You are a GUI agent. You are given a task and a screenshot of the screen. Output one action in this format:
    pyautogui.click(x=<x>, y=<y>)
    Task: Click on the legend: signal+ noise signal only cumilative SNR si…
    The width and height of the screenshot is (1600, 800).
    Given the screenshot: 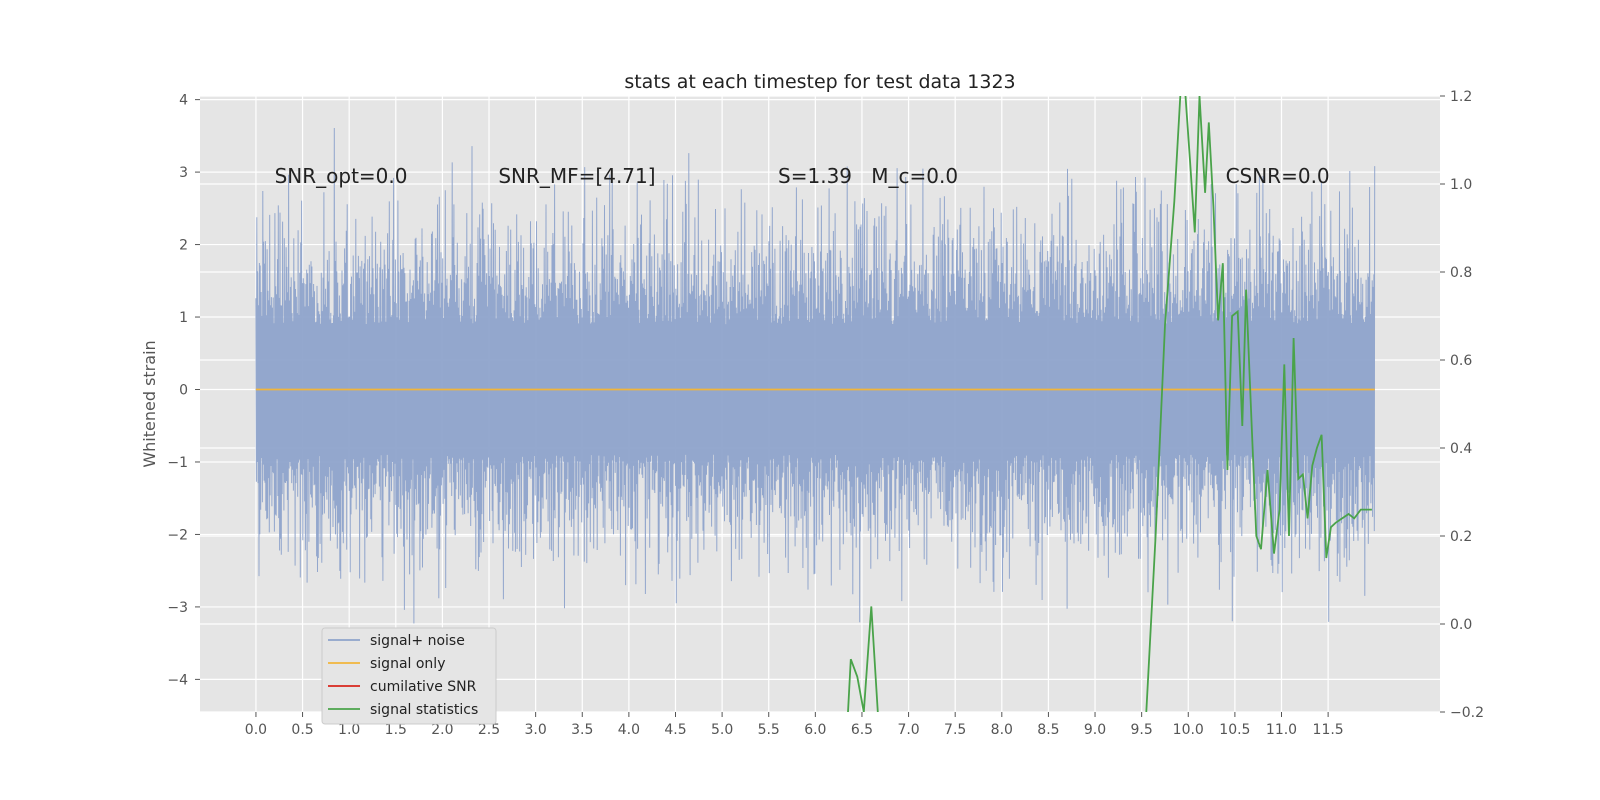 What is the action you would take?
    pyautogui.click(x=409, y=676)
    